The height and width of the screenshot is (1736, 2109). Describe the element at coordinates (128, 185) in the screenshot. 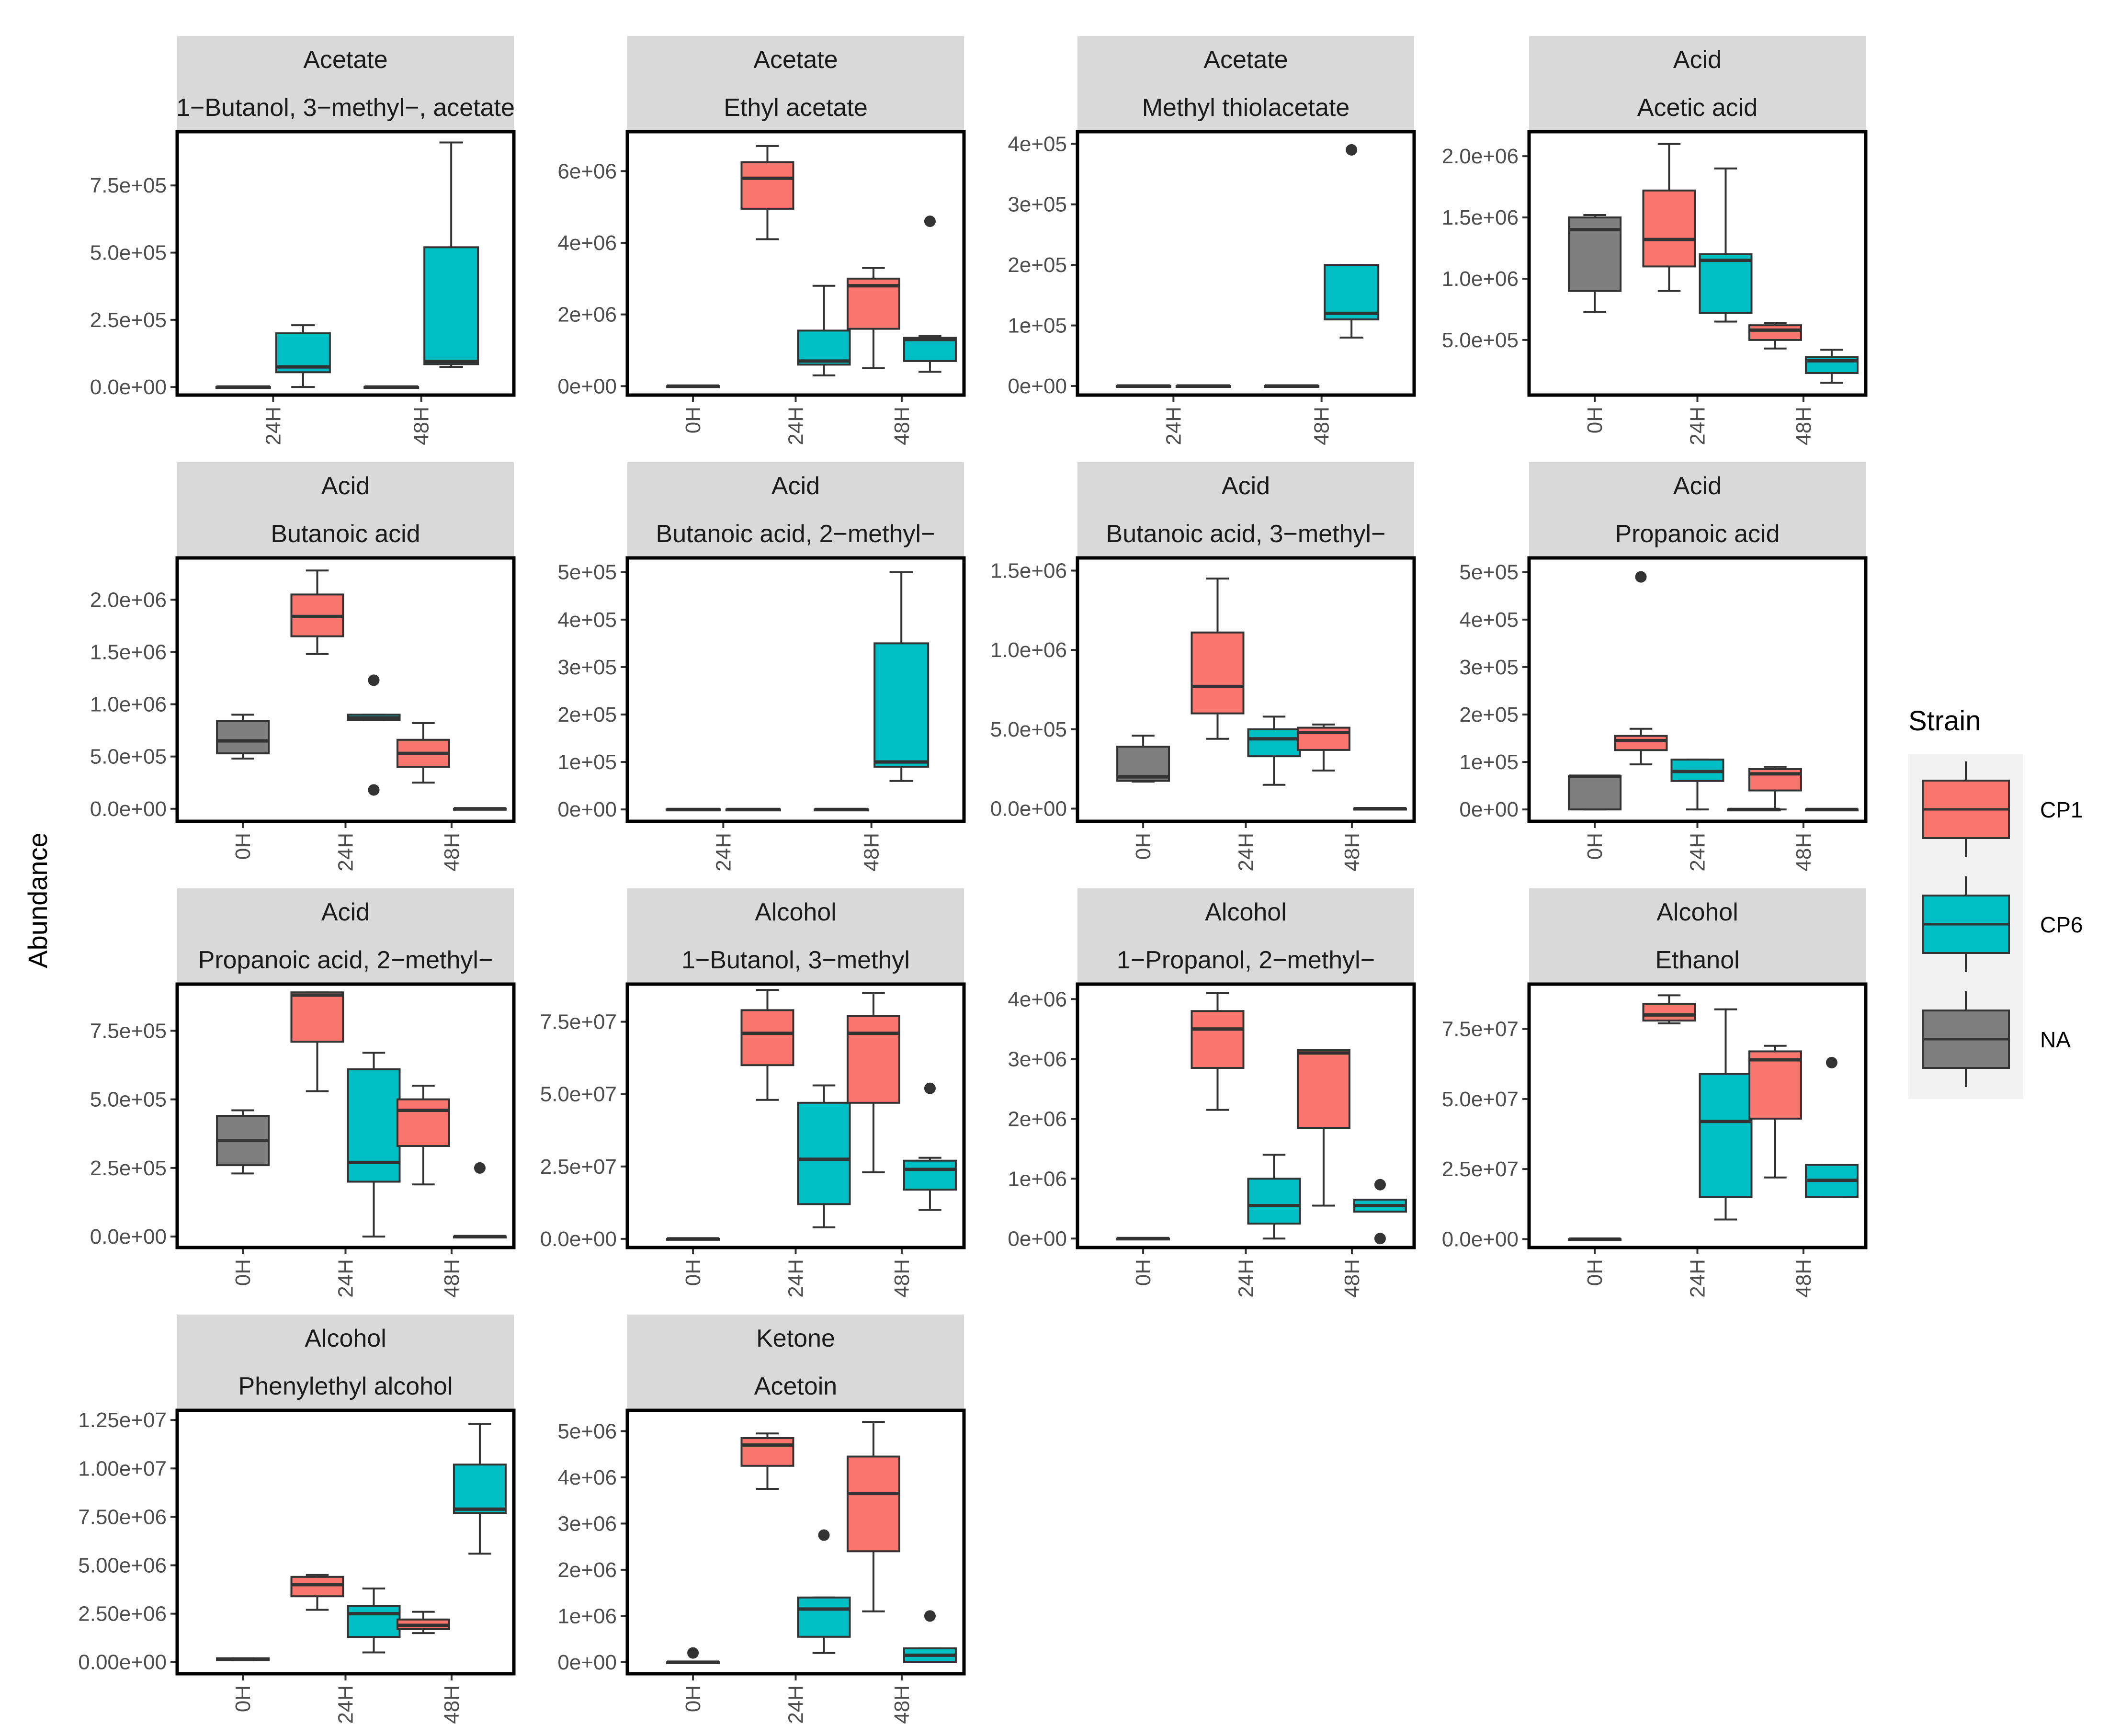

I see `y-tick-label: 7.5e+05` at that location.